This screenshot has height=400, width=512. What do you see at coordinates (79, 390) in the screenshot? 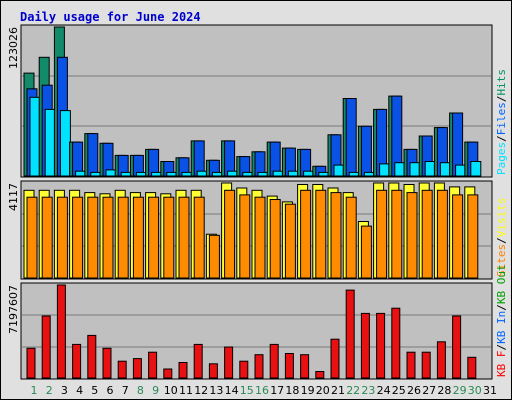
I see `x-tick-label: 4` at bounding box center [79, 390].